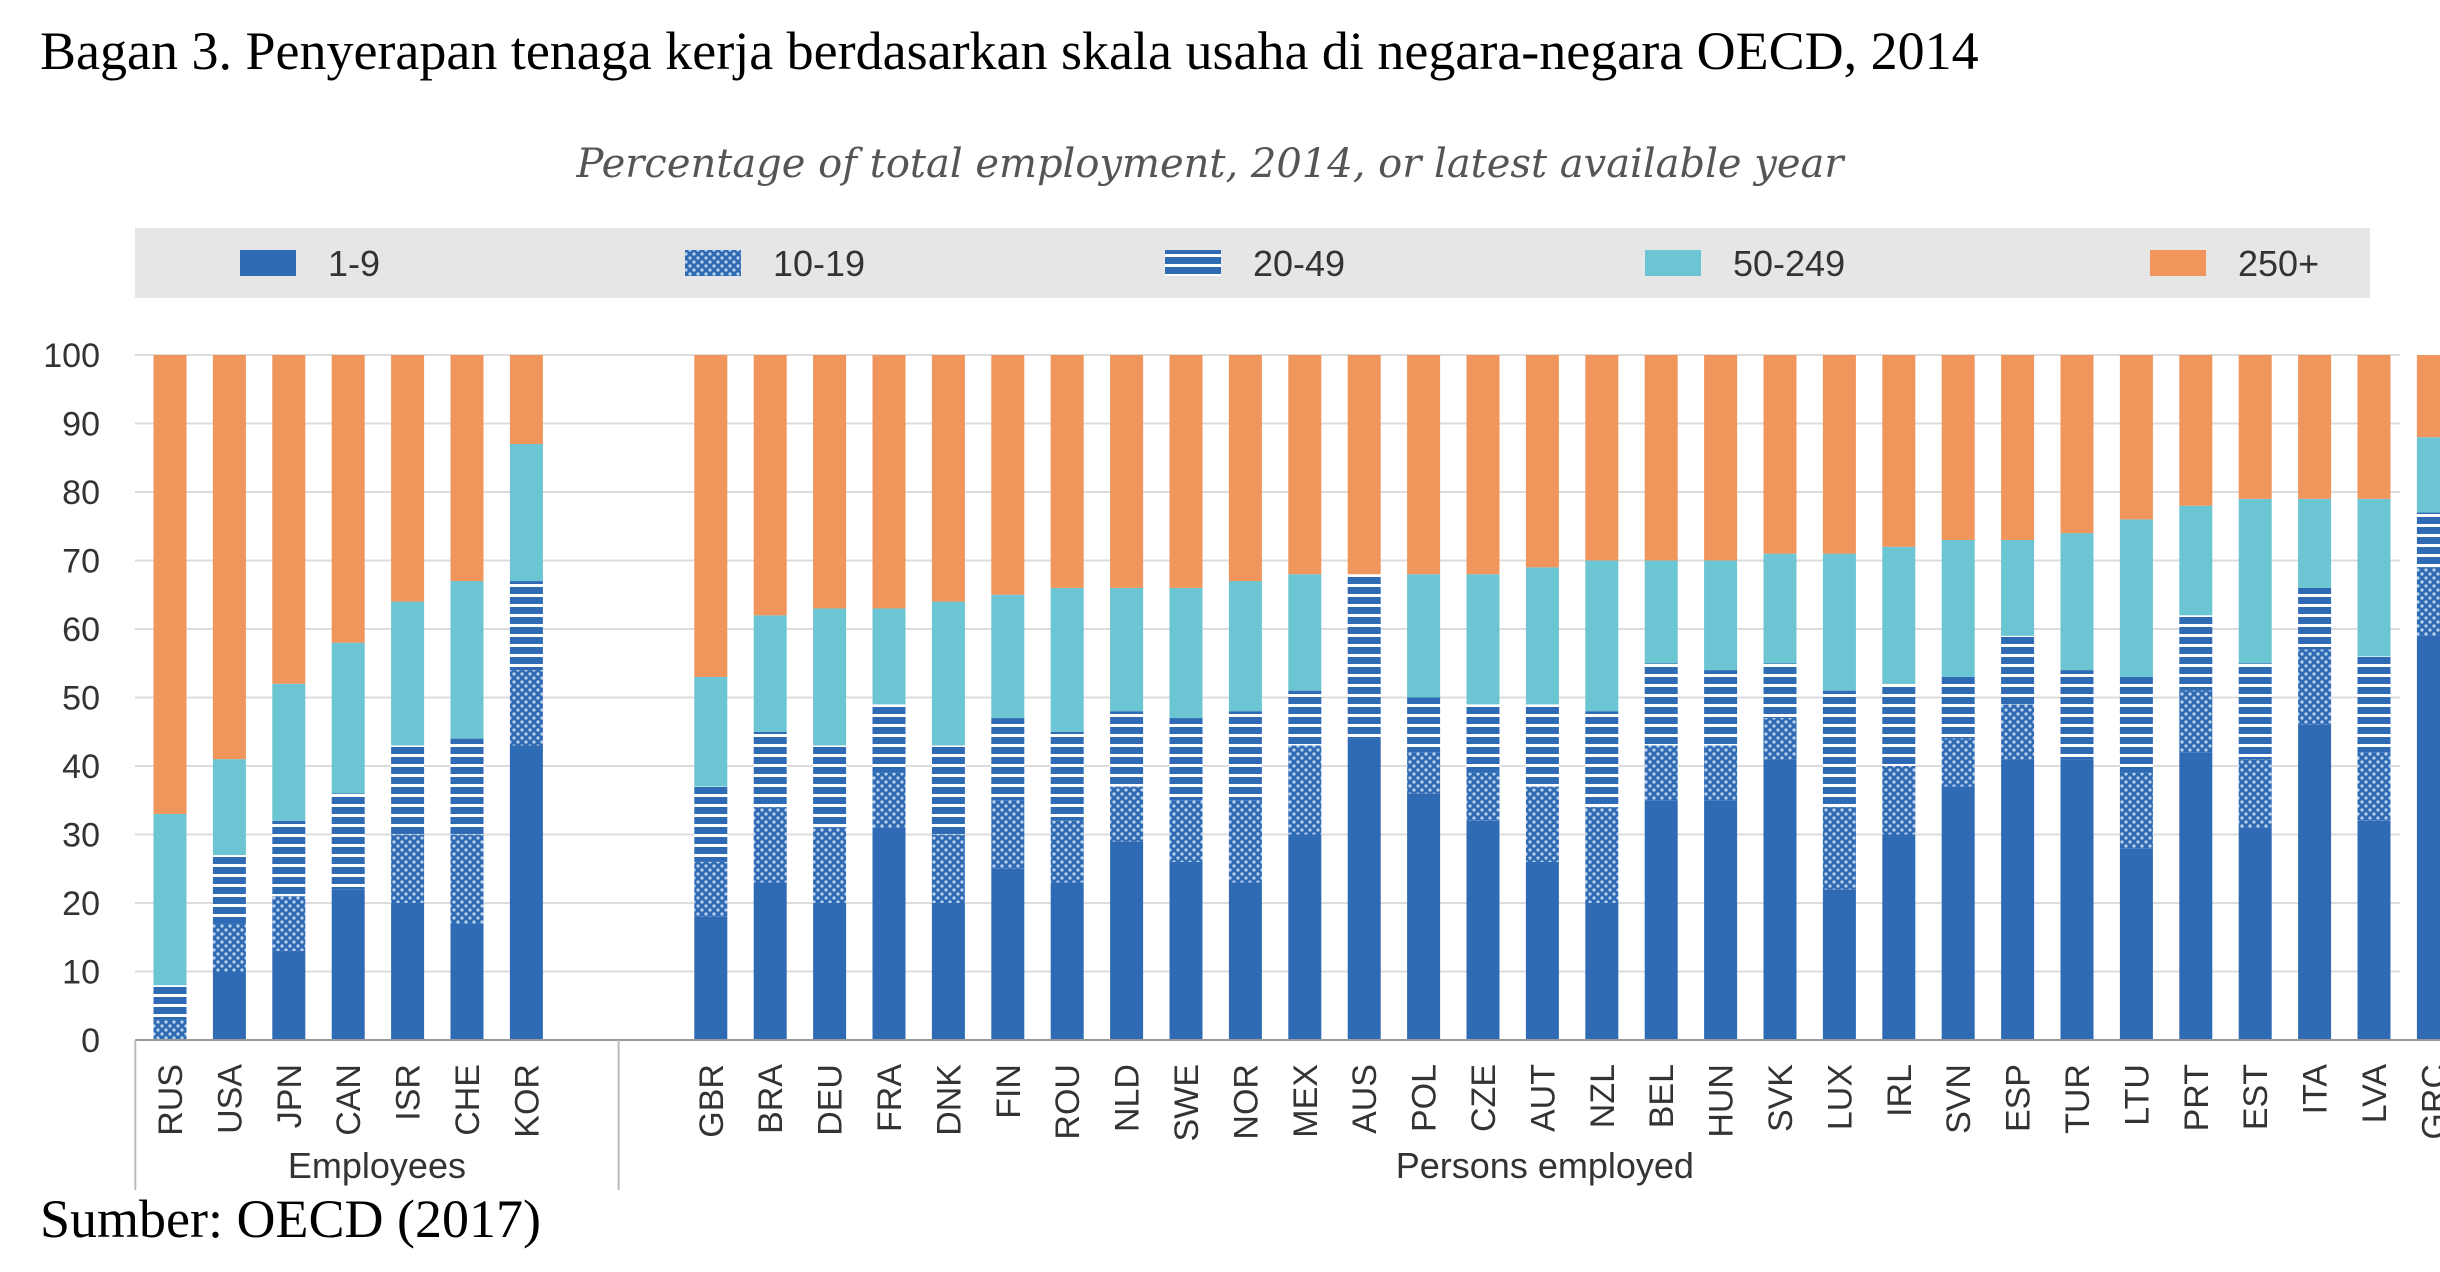 The width and height of the screenshot is (2440, 1272). What do you see at coordinates (2374, 697) in the screenshot?
I see `bar-lva` at bounding box center [2374, 697].